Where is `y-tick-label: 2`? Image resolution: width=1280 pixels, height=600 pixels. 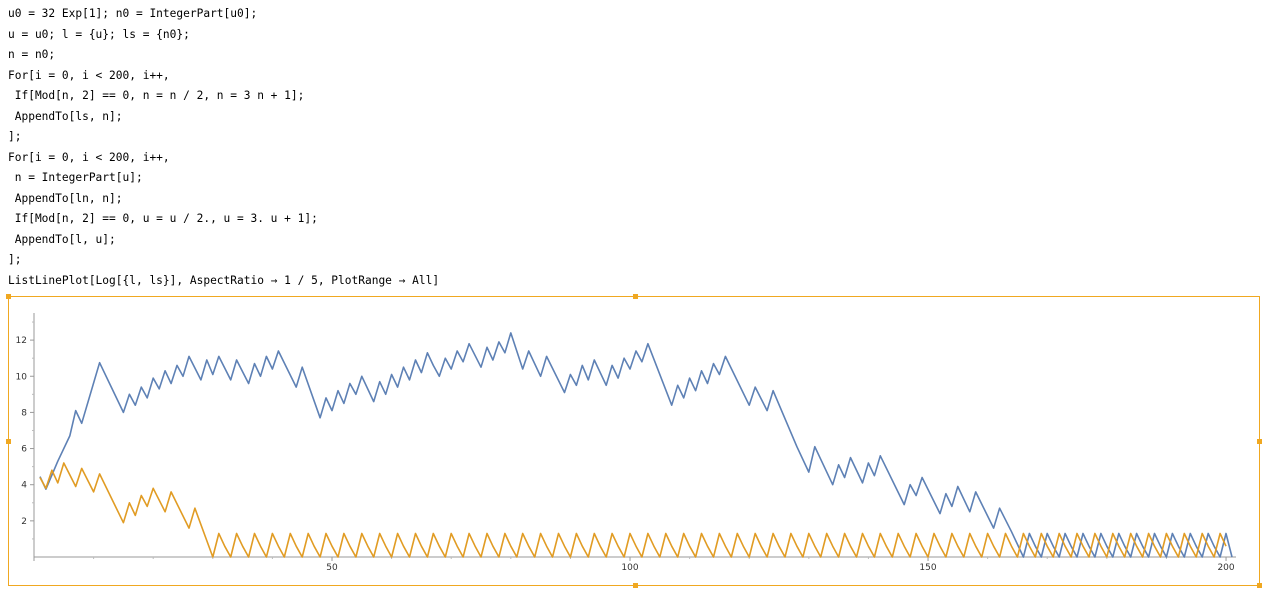
y-tick-label: 2 is located at coordinates (24, 522).